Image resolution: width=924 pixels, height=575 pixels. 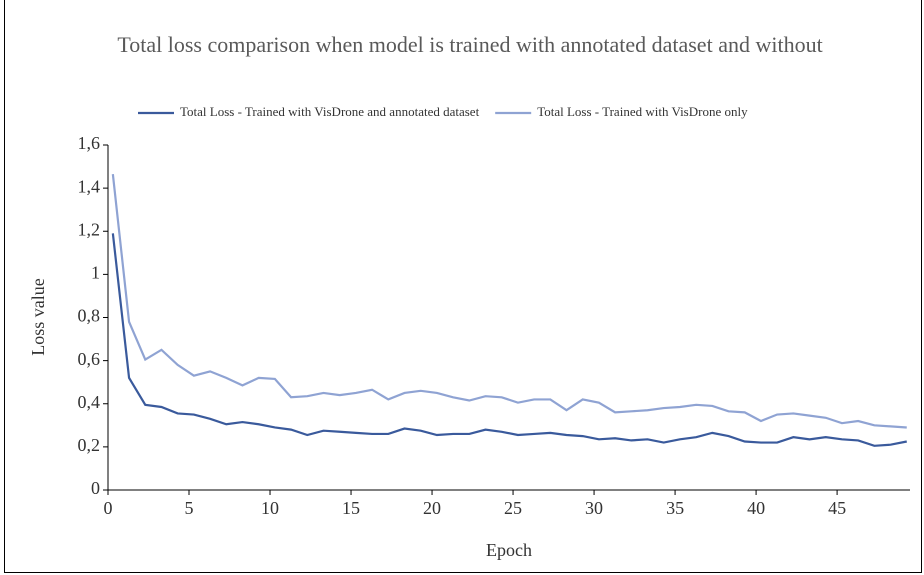 I want to click on y-tick-label: 0,4, so click(x=89, y=402).